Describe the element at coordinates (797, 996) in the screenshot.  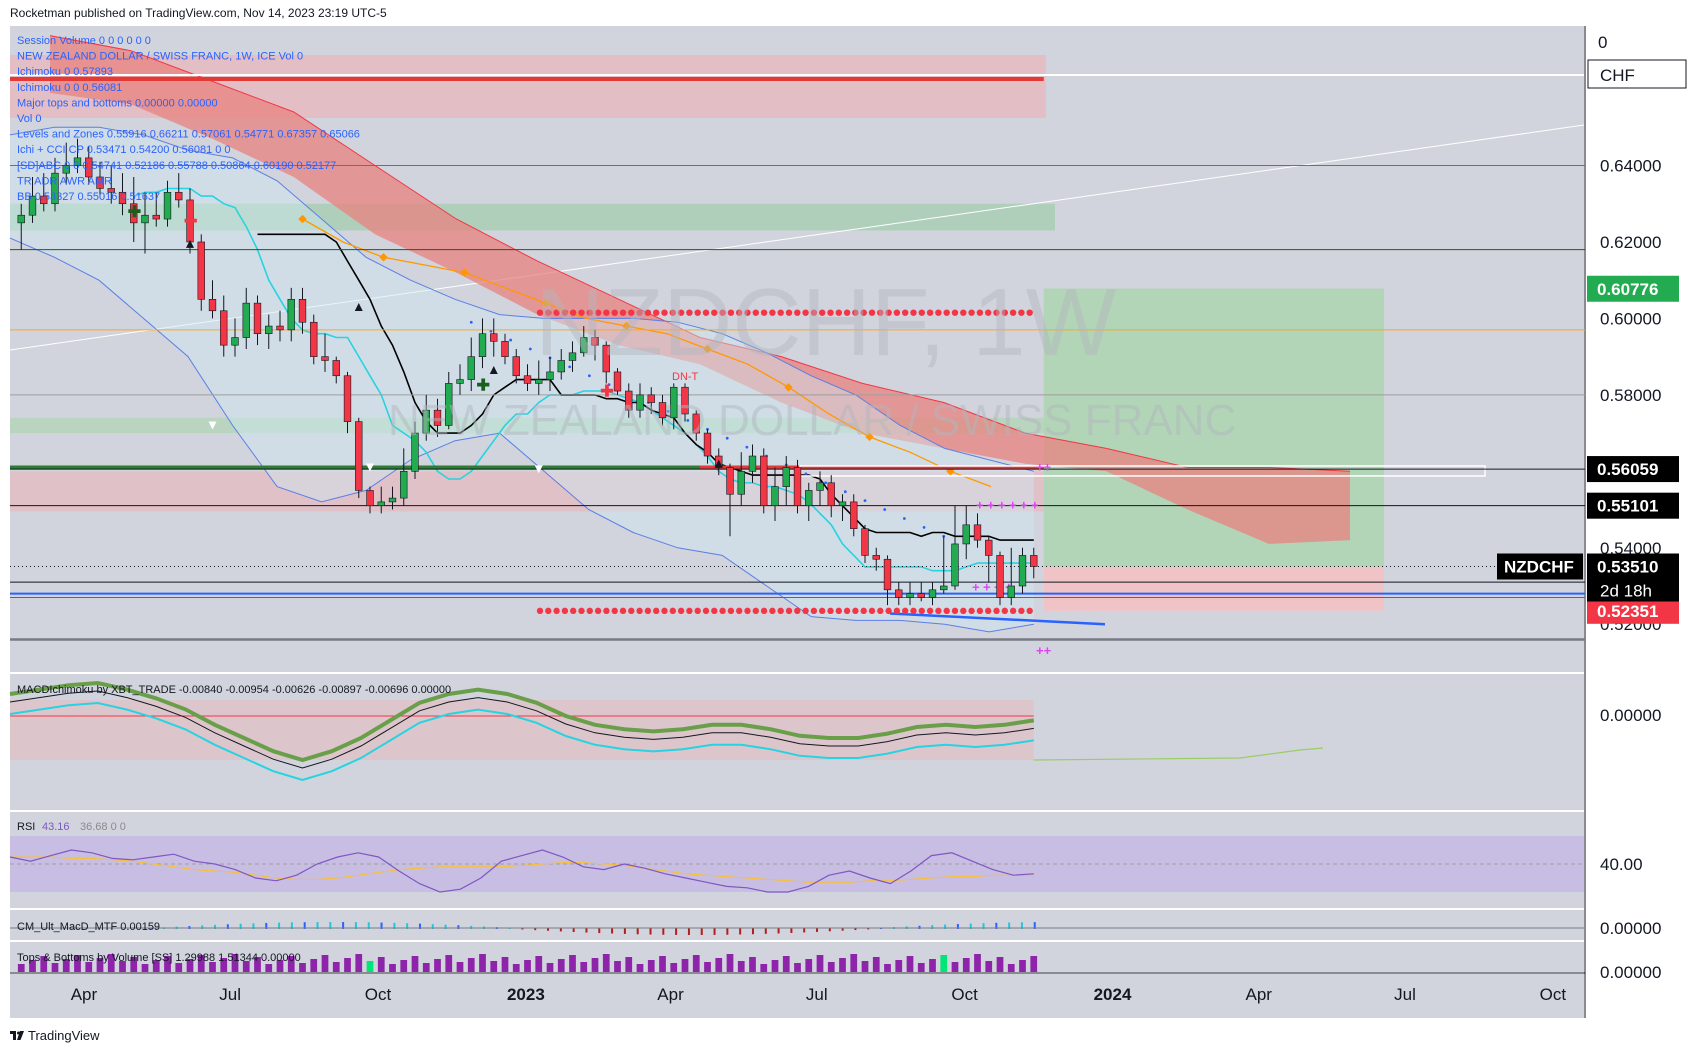
I see `time-axis-background` at that location.